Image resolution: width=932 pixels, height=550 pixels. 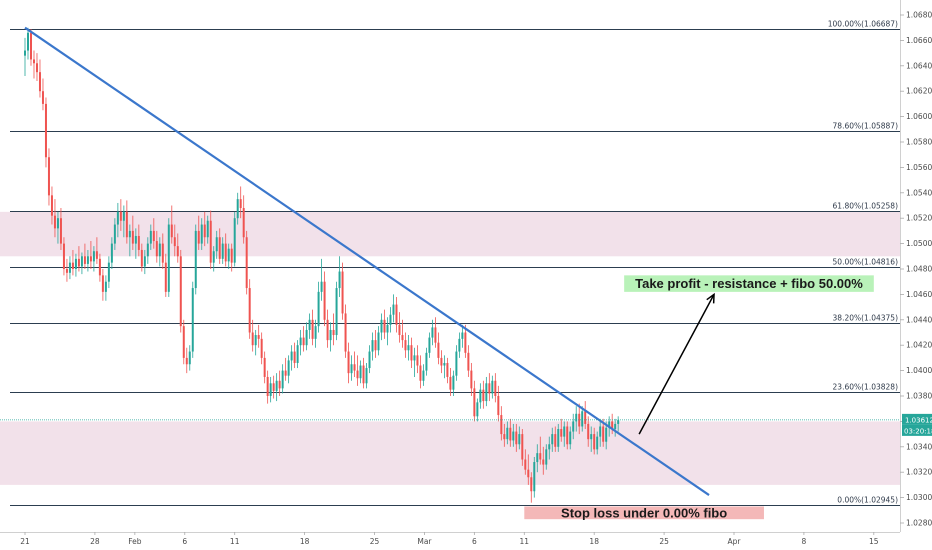 I want to click on time-axis: 21 28 Feb 6 11 18 25 Mar 6 11 18 25 Apr 8 15, so click(x=450, y=539).